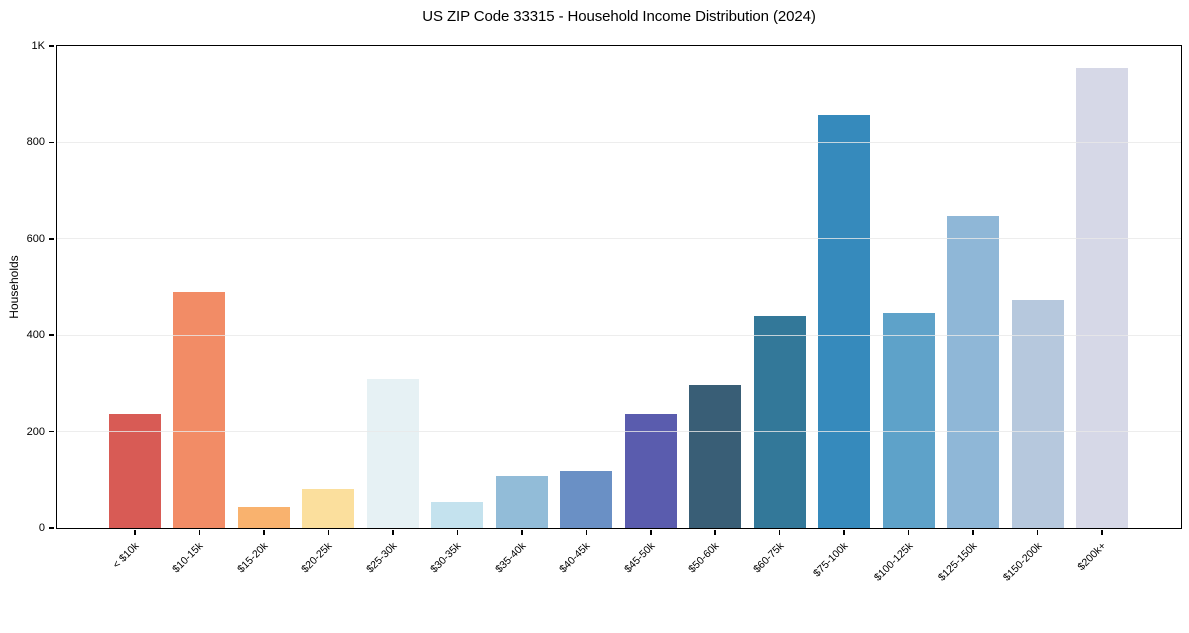 This screenshot has height=633, width=1189. What do you see at coordinates (38, 46) in the screenshot?
I see `y-tick-label: 1K` at bounding box center [38, 46].